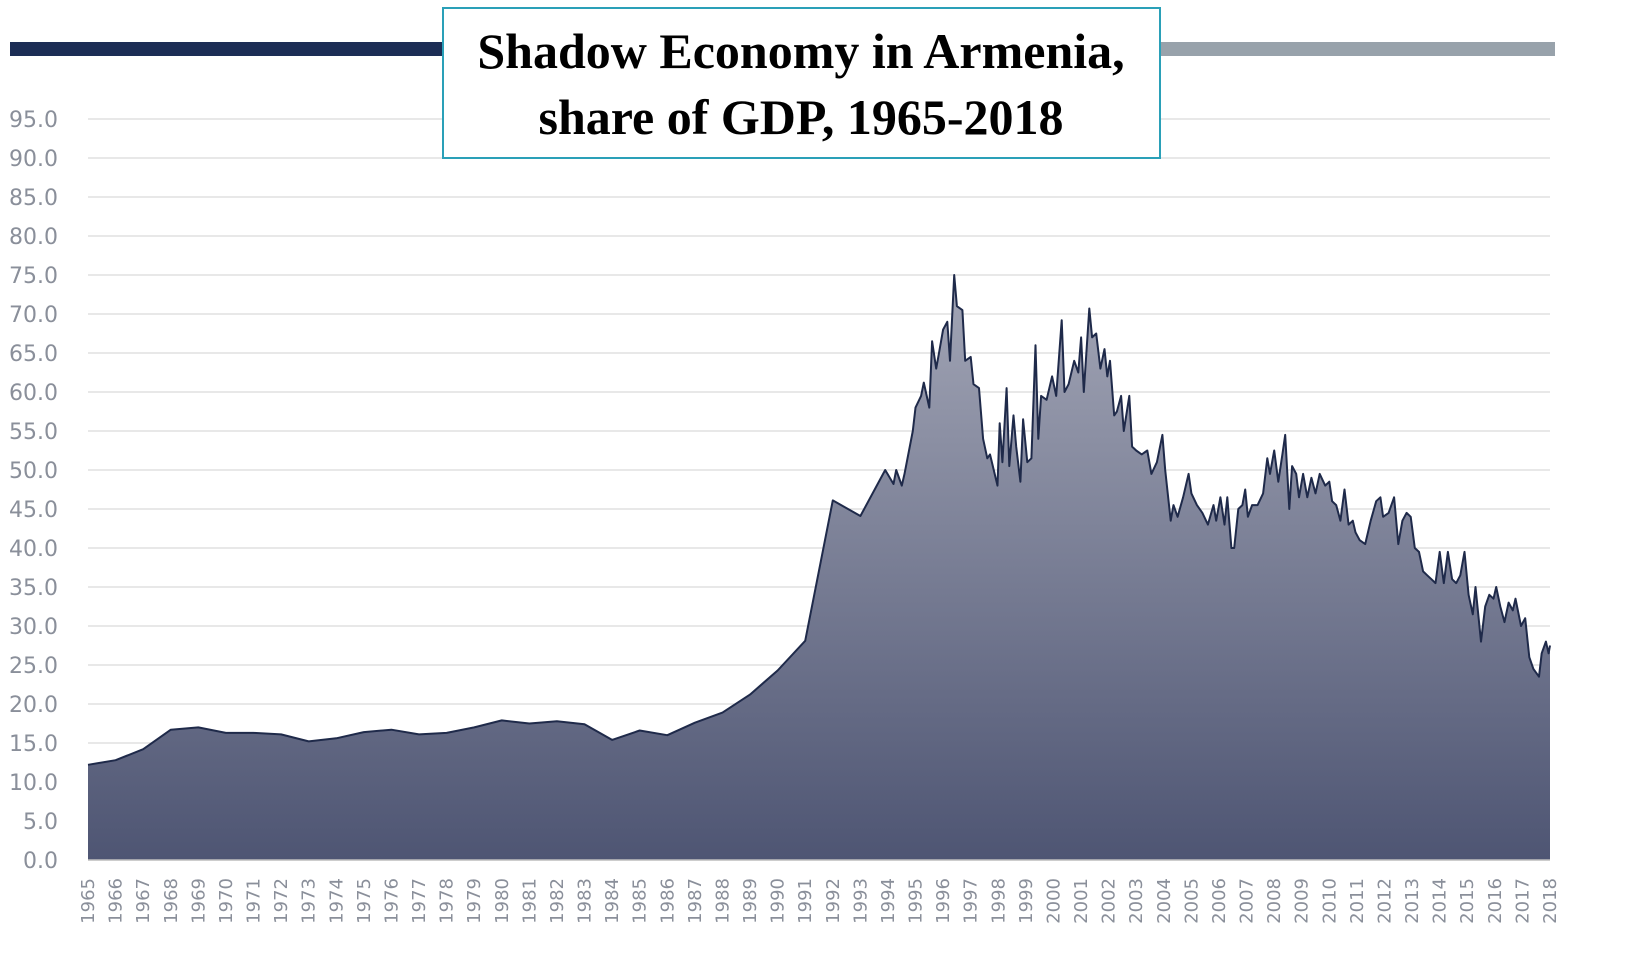 The height and width of the screenshot is (967, 1626). I want to click on x-tick-label: 2004, so click(1164, 901).